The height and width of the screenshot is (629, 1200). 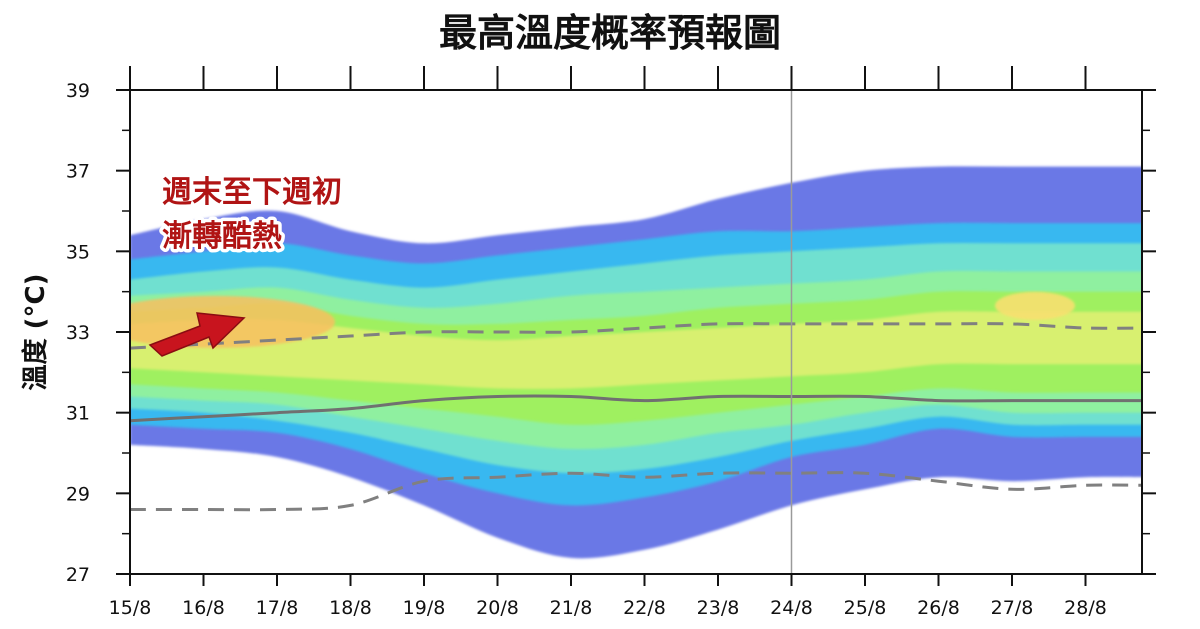 What do you see at coordinates (718, 608) in the screenshot?
I see `x-tick-label: 23/8` at bounding box center [718, 608].